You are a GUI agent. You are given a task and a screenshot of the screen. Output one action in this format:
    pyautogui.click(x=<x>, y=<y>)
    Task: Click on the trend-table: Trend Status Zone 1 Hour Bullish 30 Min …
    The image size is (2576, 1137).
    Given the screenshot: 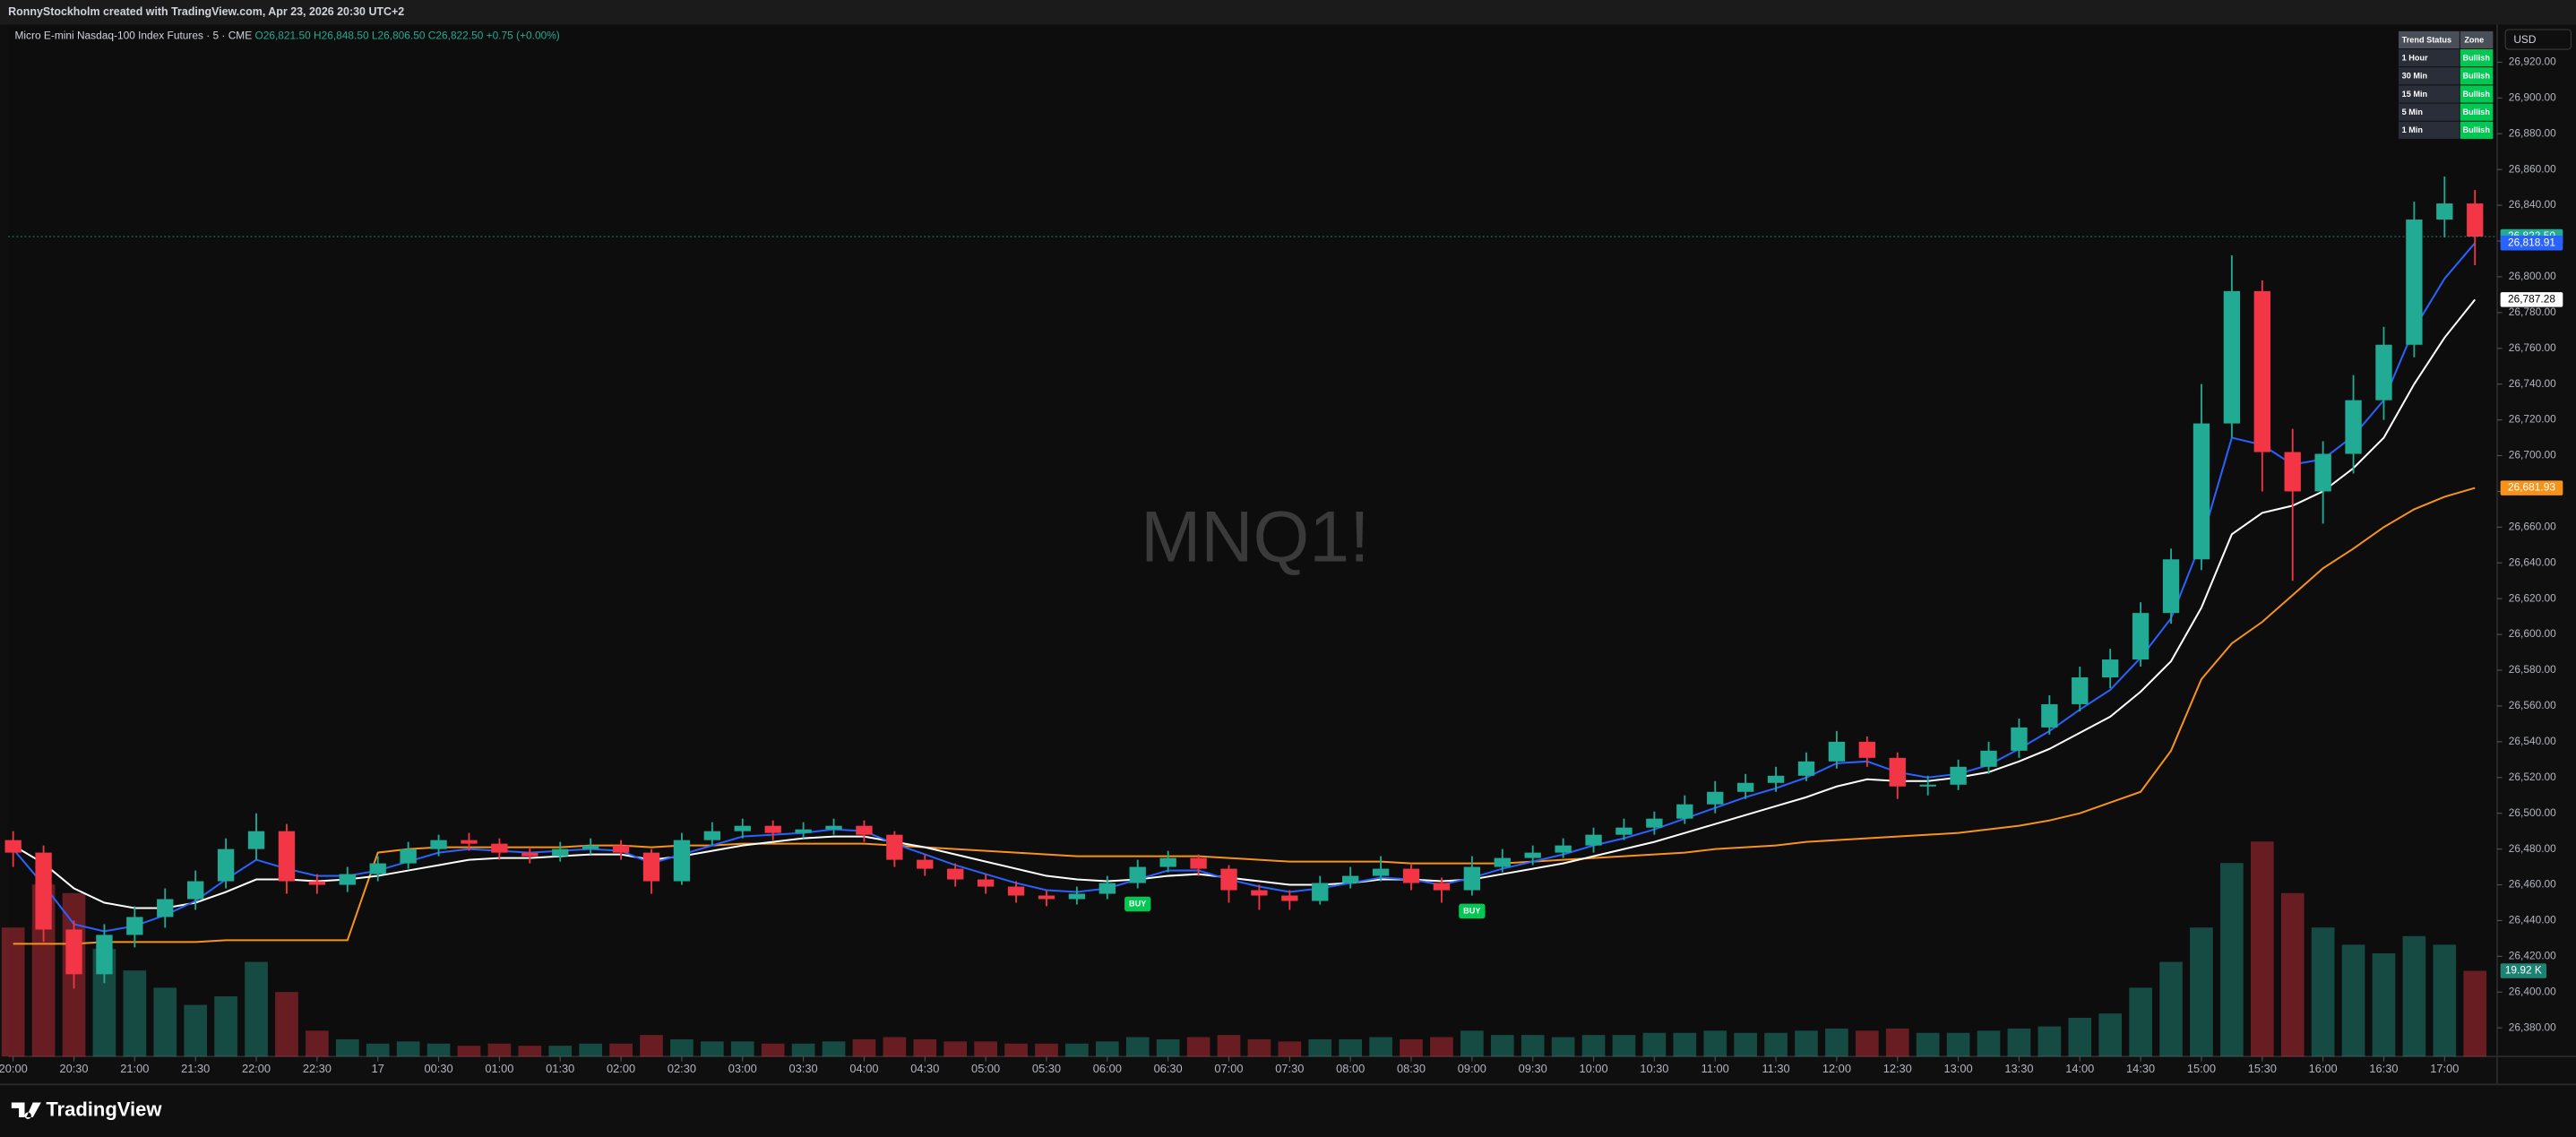 What is the action you would take?
    pyautogui.click(x=2446, y=84)
    